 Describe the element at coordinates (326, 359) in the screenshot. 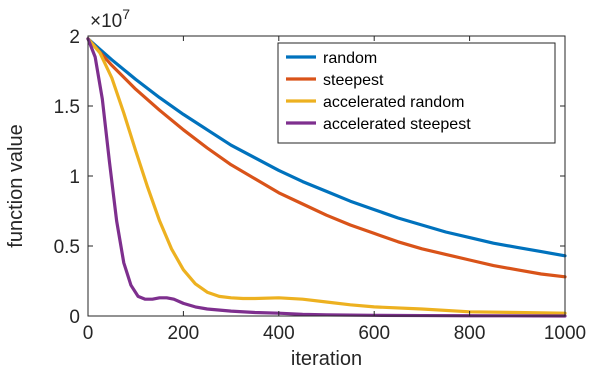

I see `x-axis-label: iteration` at that location.